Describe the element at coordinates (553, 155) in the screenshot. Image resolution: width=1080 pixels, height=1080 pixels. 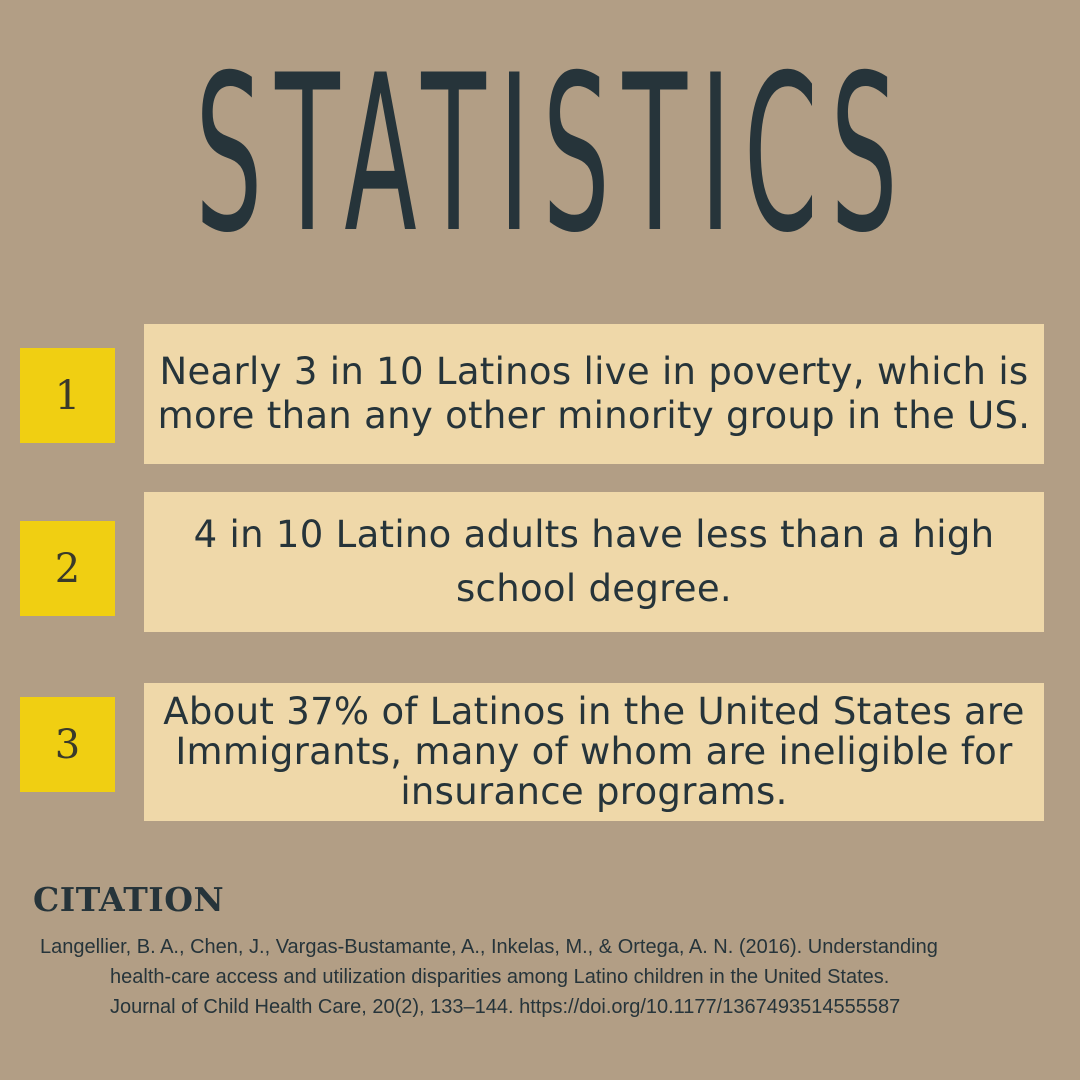
I see `title-text: STATISTICS` at that location.